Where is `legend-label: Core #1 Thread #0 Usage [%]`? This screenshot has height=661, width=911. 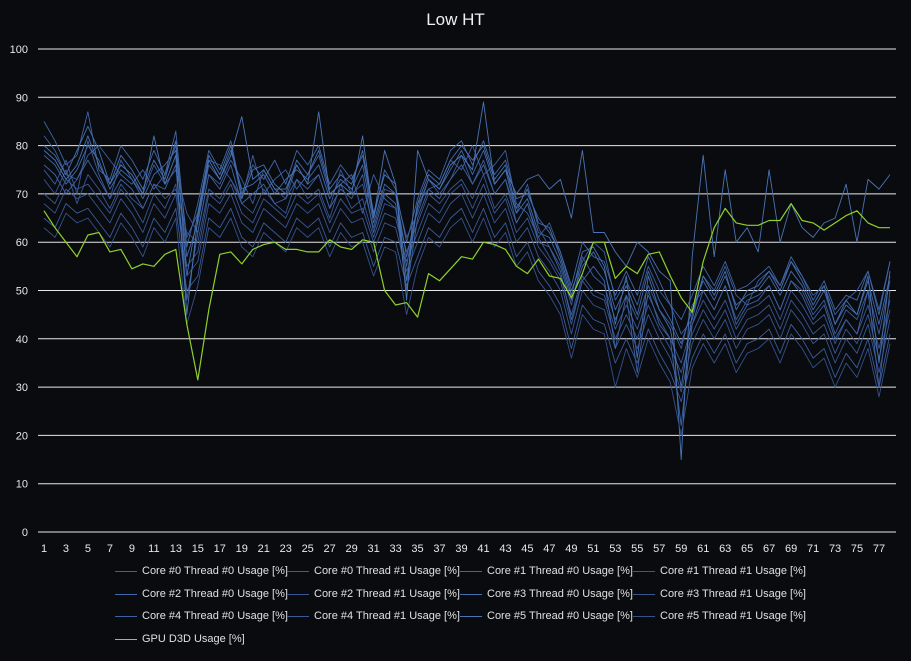
legend-label: Core #1 Thread #0 Usage [%] is located at coordinates (560, 571).